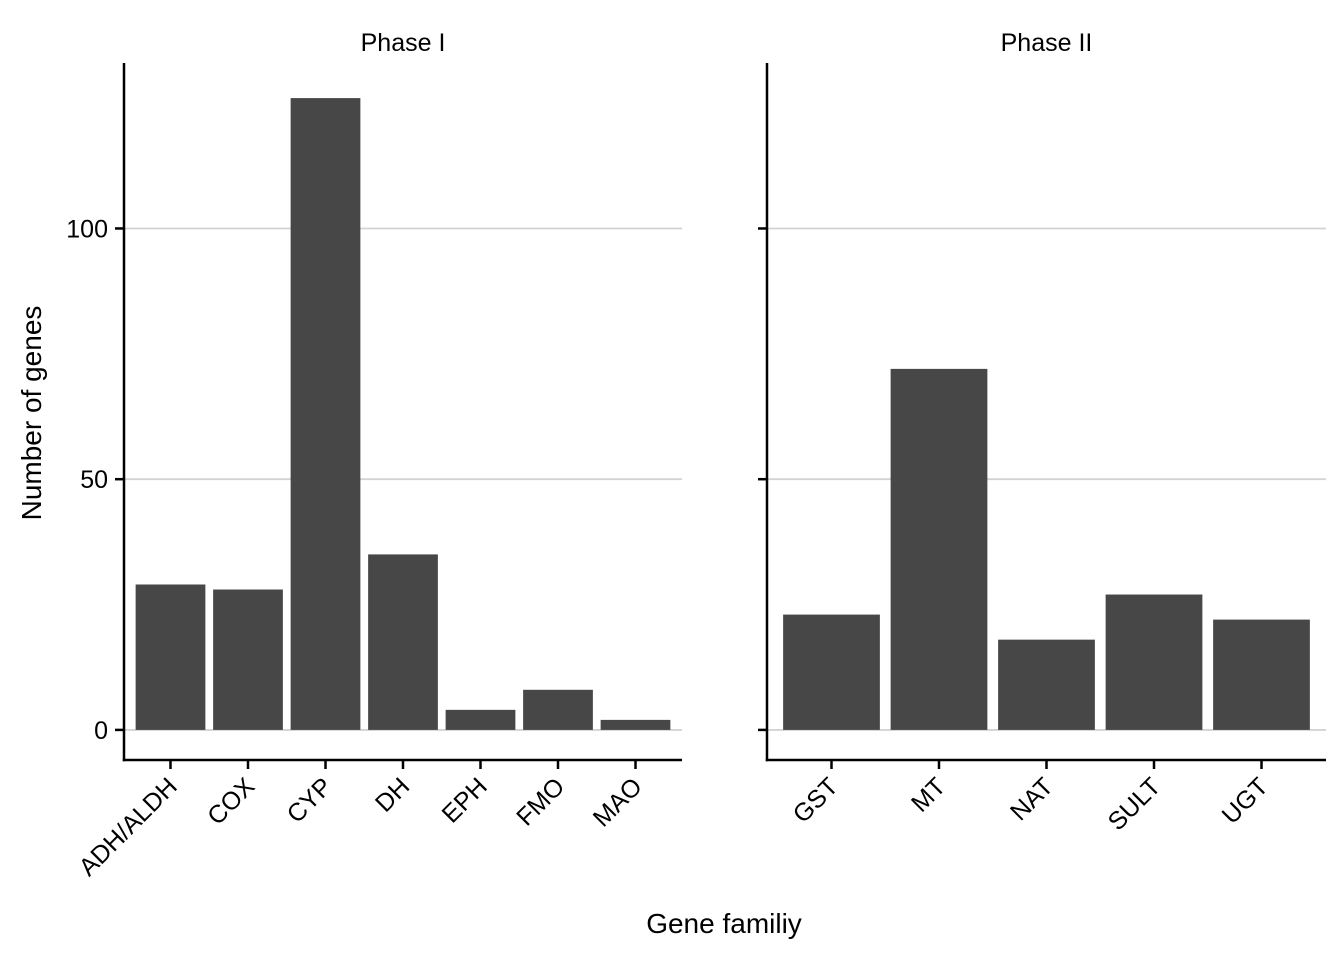 The width and height of the screenshot is (1344, 960). Describe the element at coordinates (1046, 684) in the screenshot. I see `bar-nat` at that location.